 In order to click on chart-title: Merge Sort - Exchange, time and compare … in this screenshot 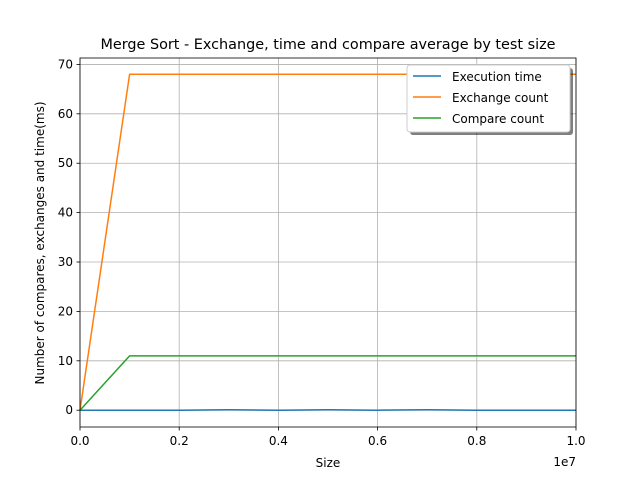, I will do `click(327, 45)`.